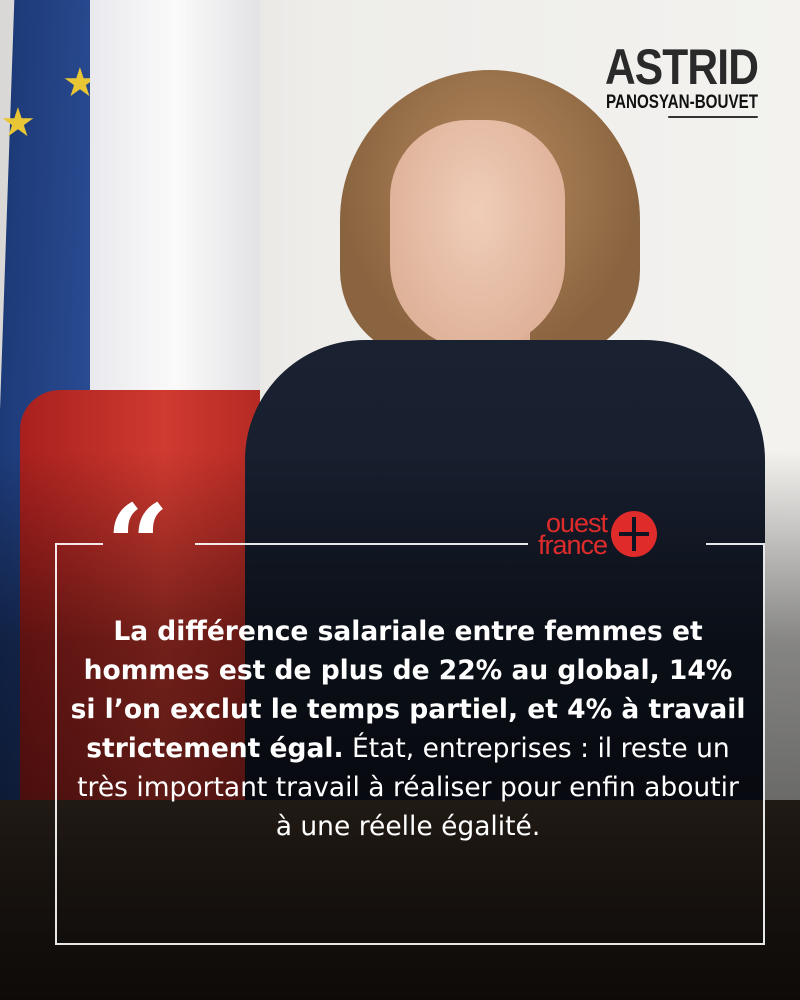 Image resolution: width=800 pixels, height=1000 pixels. I want to click on logo-last-name: PANOSYAN-BOUVET, so click(681, 102).